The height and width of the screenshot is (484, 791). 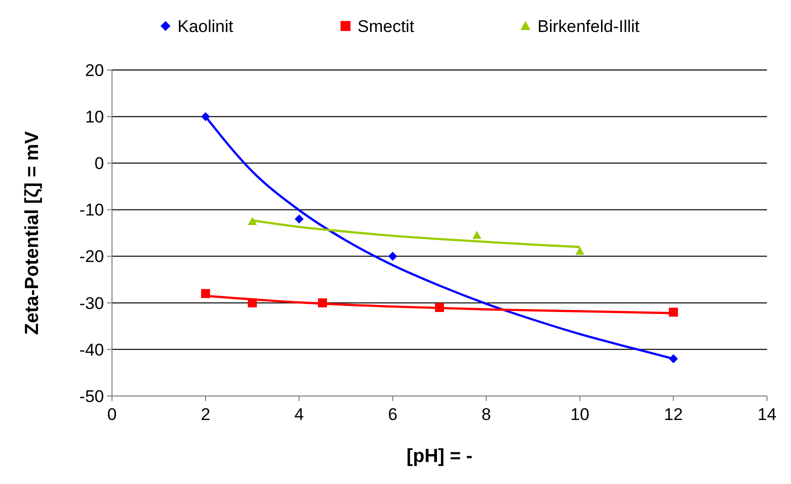 I want to click on y-tick-label: -40, so click(x=91, y=350).